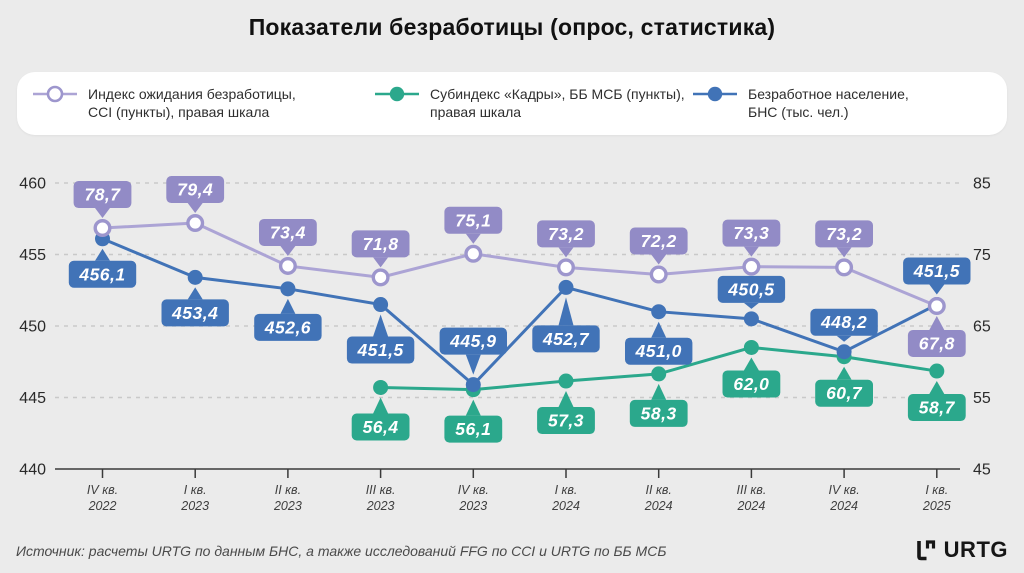 Image resolution: width=1024 pixels, height=573 pixels. I want to click on legend-item-label: Безработное население, БНС (тыс. чел.), so click(828, 103).